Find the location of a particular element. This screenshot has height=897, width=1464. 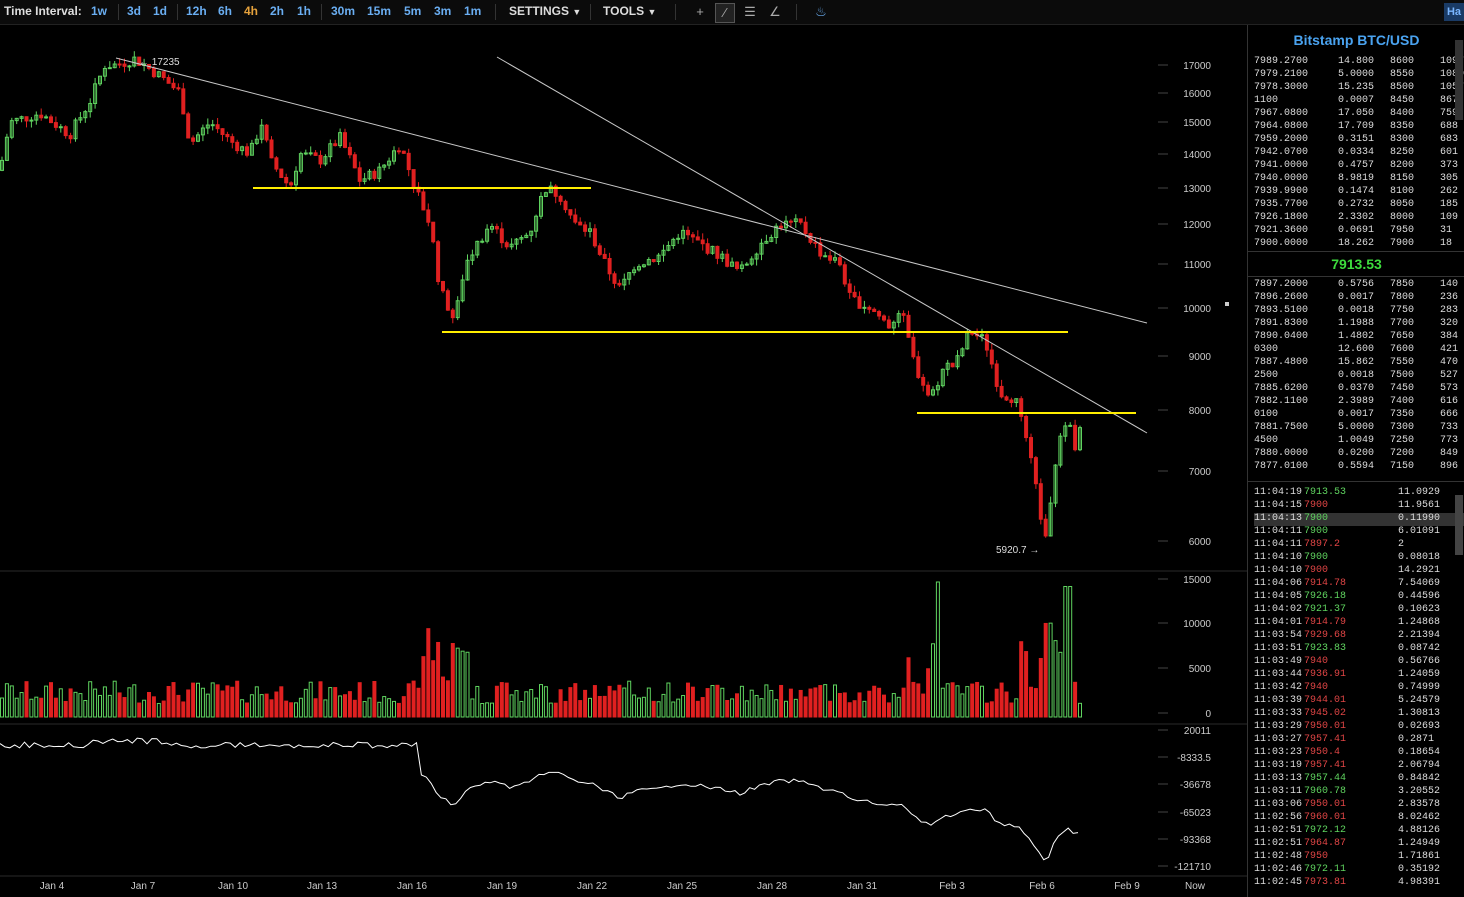

trade-time: 11:04:13 is located at coordinates (1278, 518).